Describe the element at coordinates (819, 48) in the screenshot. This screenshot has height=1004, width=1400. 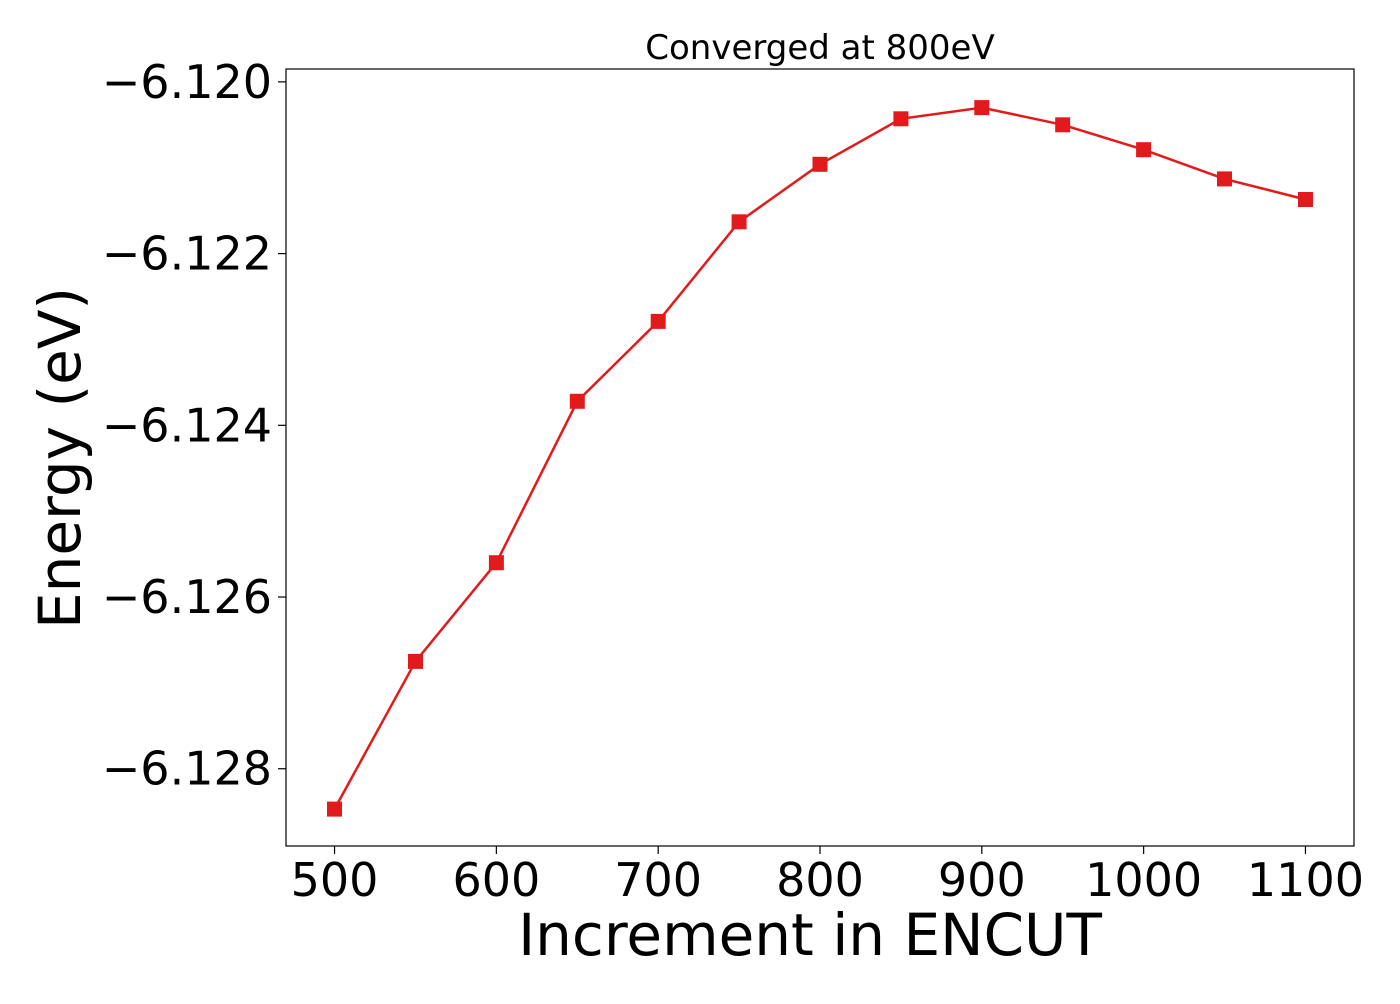
I see `chart-title: Converged at 800eV` at that location.